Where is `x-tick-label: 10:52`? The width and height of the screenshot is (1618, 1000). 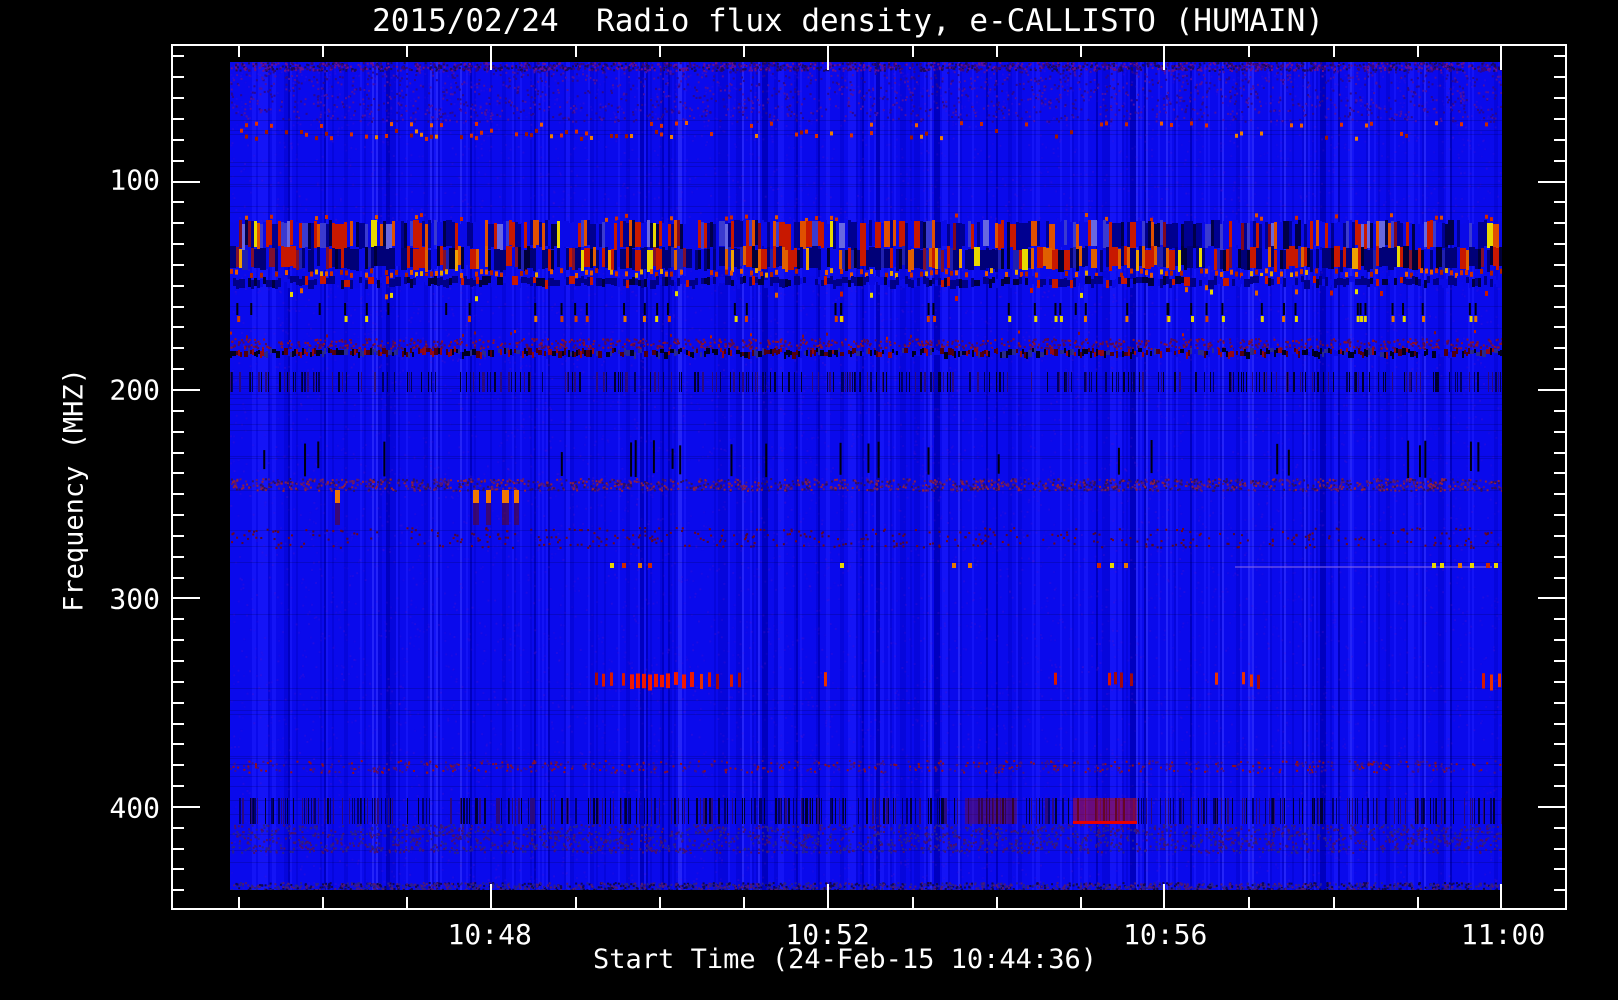 x-tick-label: 10:52 is located at coordinates (827, 934).